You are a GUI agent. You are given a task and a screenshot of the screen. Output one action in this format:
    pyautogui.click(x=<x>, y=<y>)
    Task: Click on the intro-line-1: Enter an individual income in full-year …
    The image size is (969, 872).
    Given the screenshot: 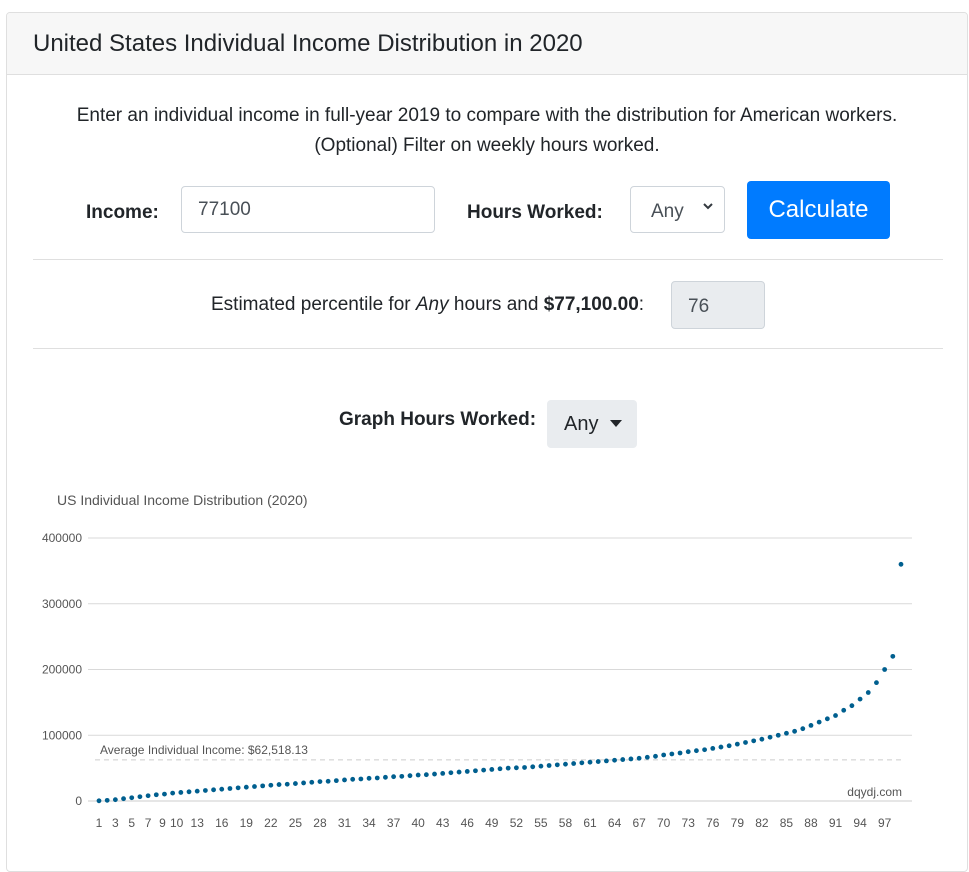 What is the action you would take?
    pyautogui.click(x=487, y=115)
    